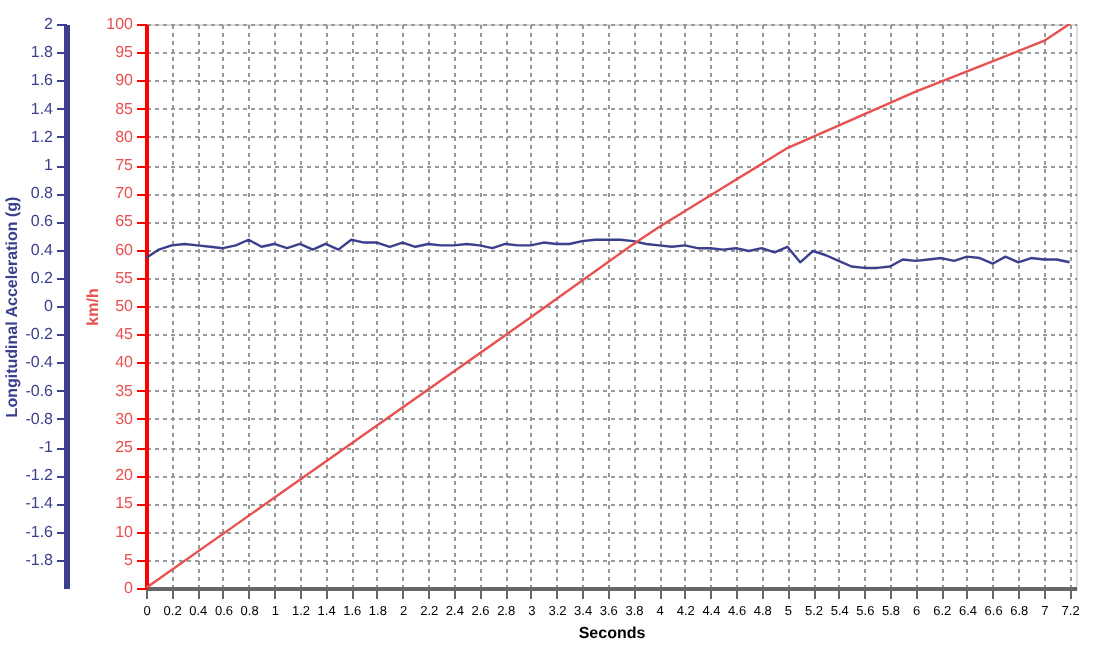 The width and height of the screenshot is (1100, 646). What do you see at coordinates (12, 306) in the screenshot?
I see `y-axis-title: Longitudinal Acceleration (g)` at bounding box center [12, 306].